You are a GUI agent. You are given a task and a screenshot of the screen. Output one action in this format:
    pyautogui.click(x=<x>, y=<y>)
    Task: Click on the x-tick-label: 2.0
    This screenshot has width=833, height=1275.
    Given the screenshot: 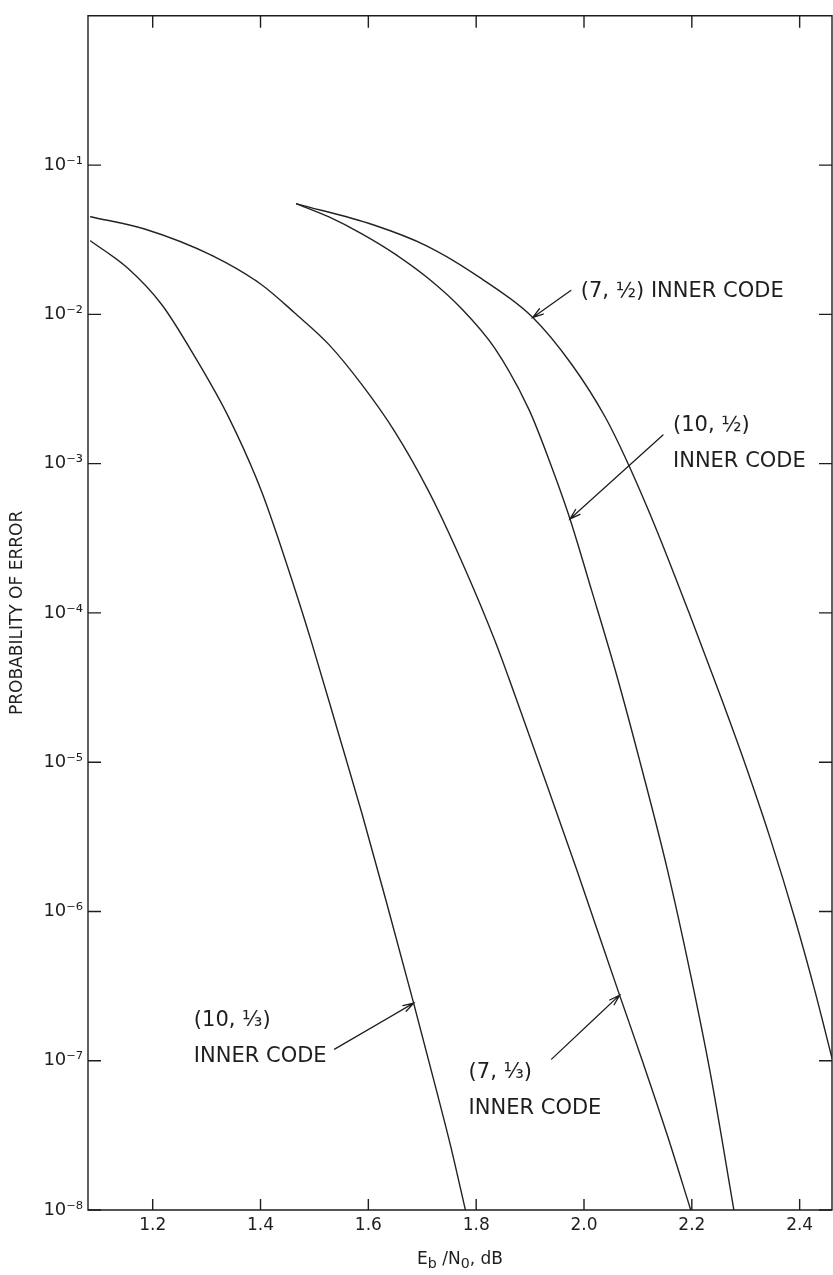 What is the action you would take?
    pyautogui.click(x=584, y=1223)
    